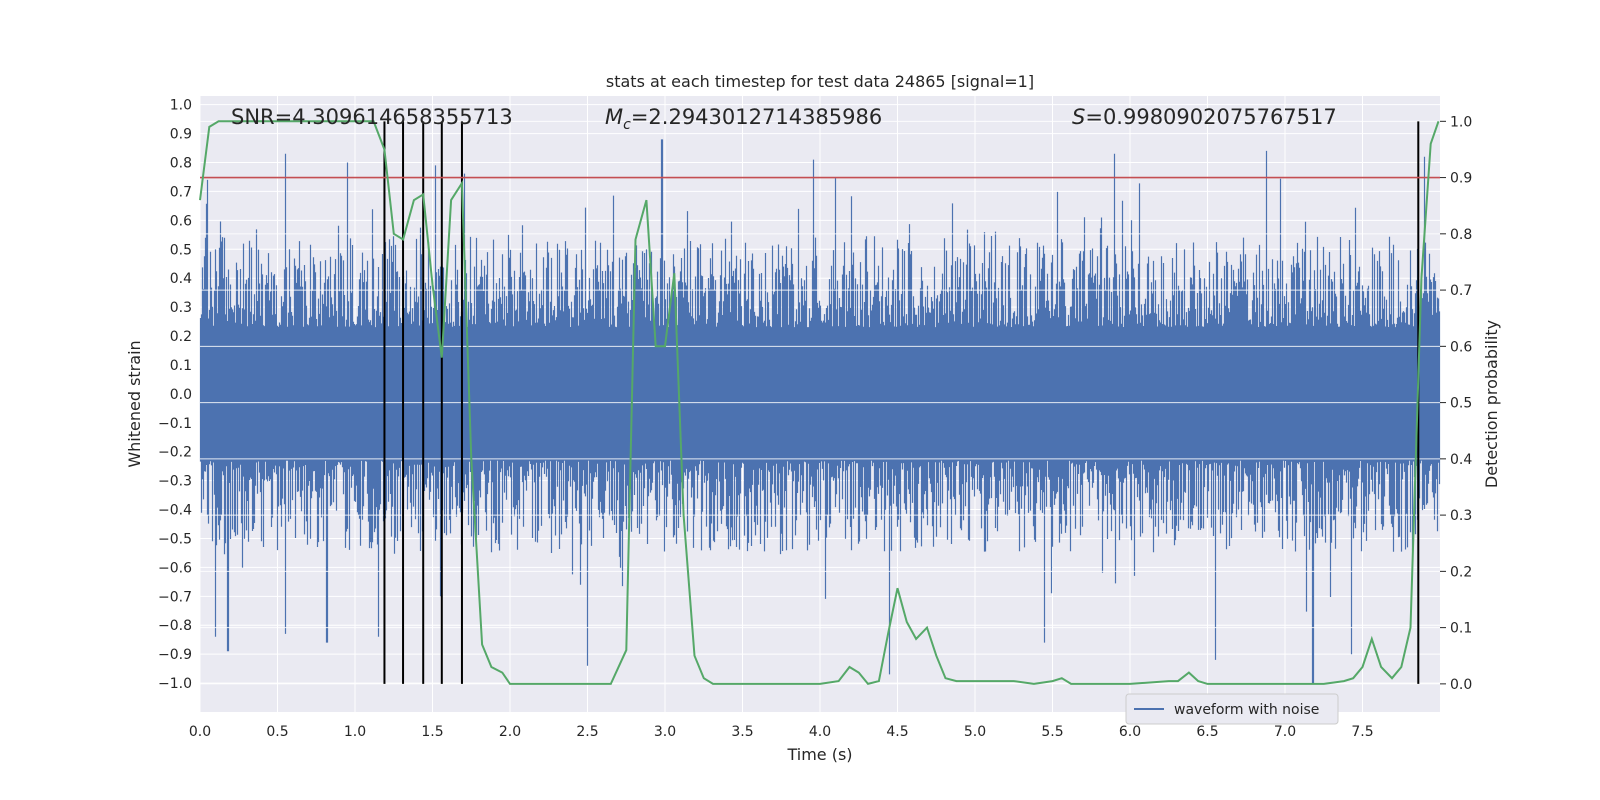 Image resolution: width=1600 pixels, height=800 pixels. Describe the element at coordinates (277, 732) in the screenshot. I see `x-tick-label: 0.5` at that location.